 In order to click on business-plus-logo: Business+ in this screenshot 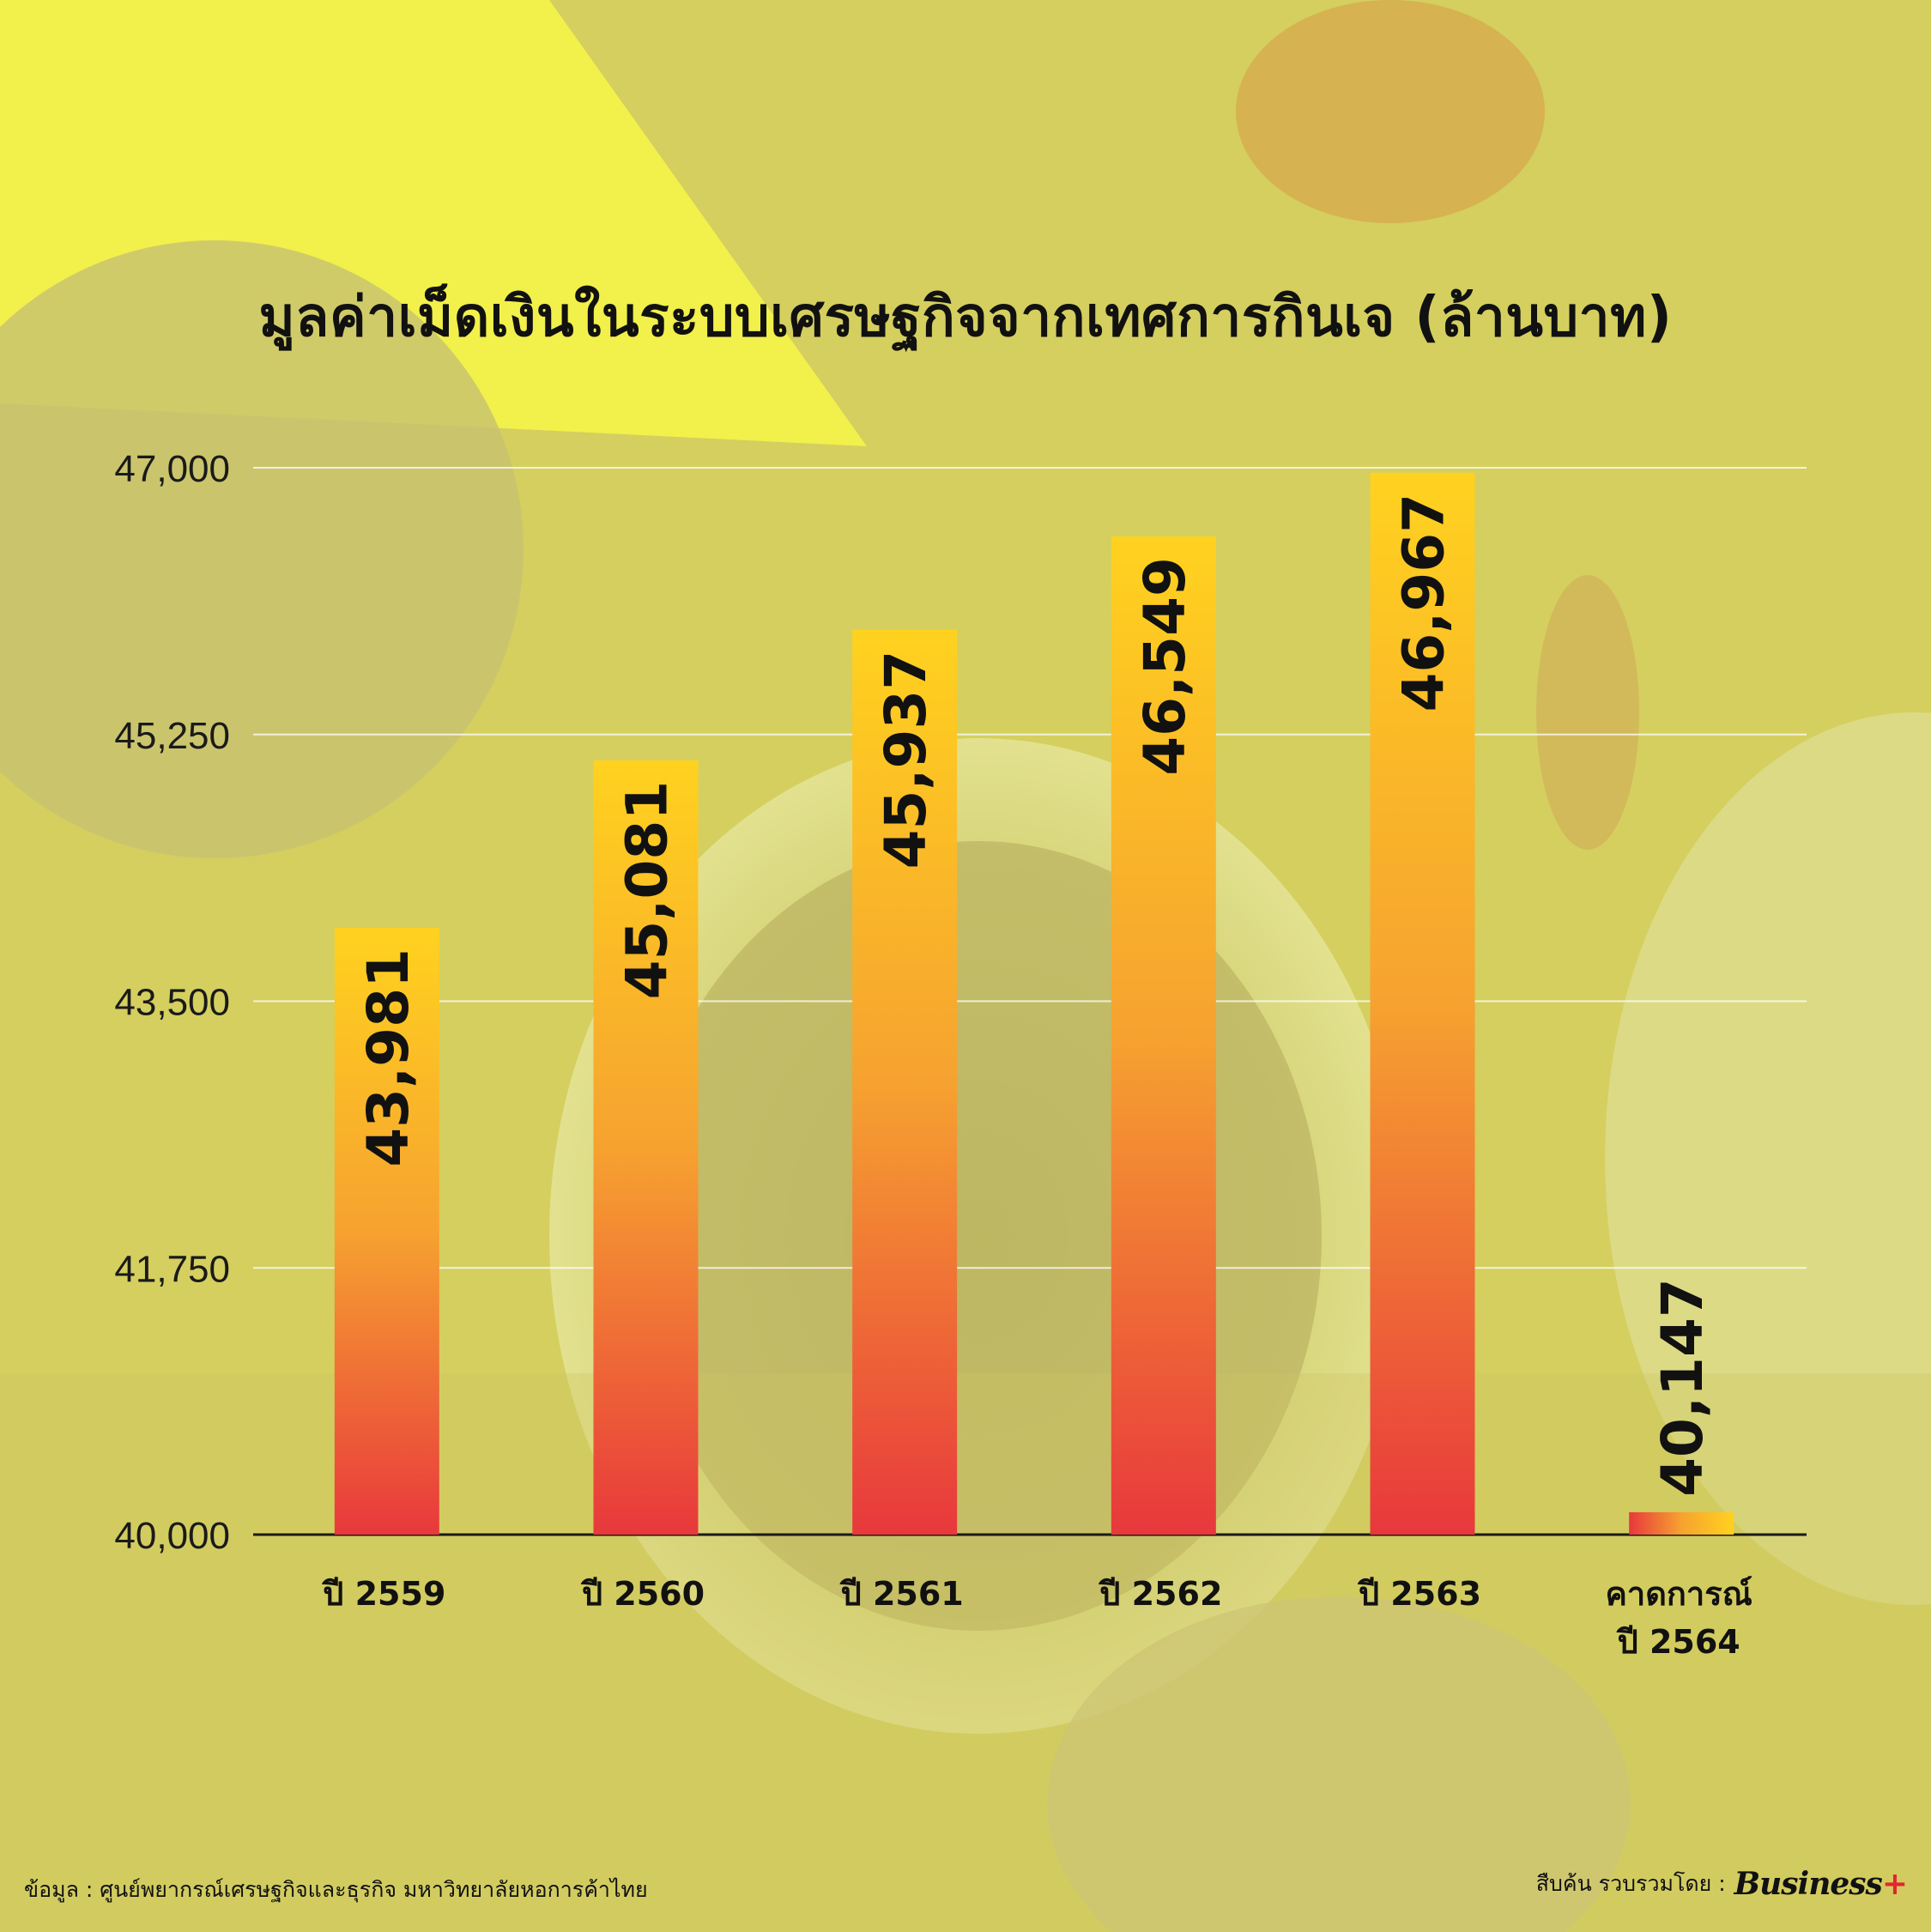, I will do `click(1821, 1884)`.